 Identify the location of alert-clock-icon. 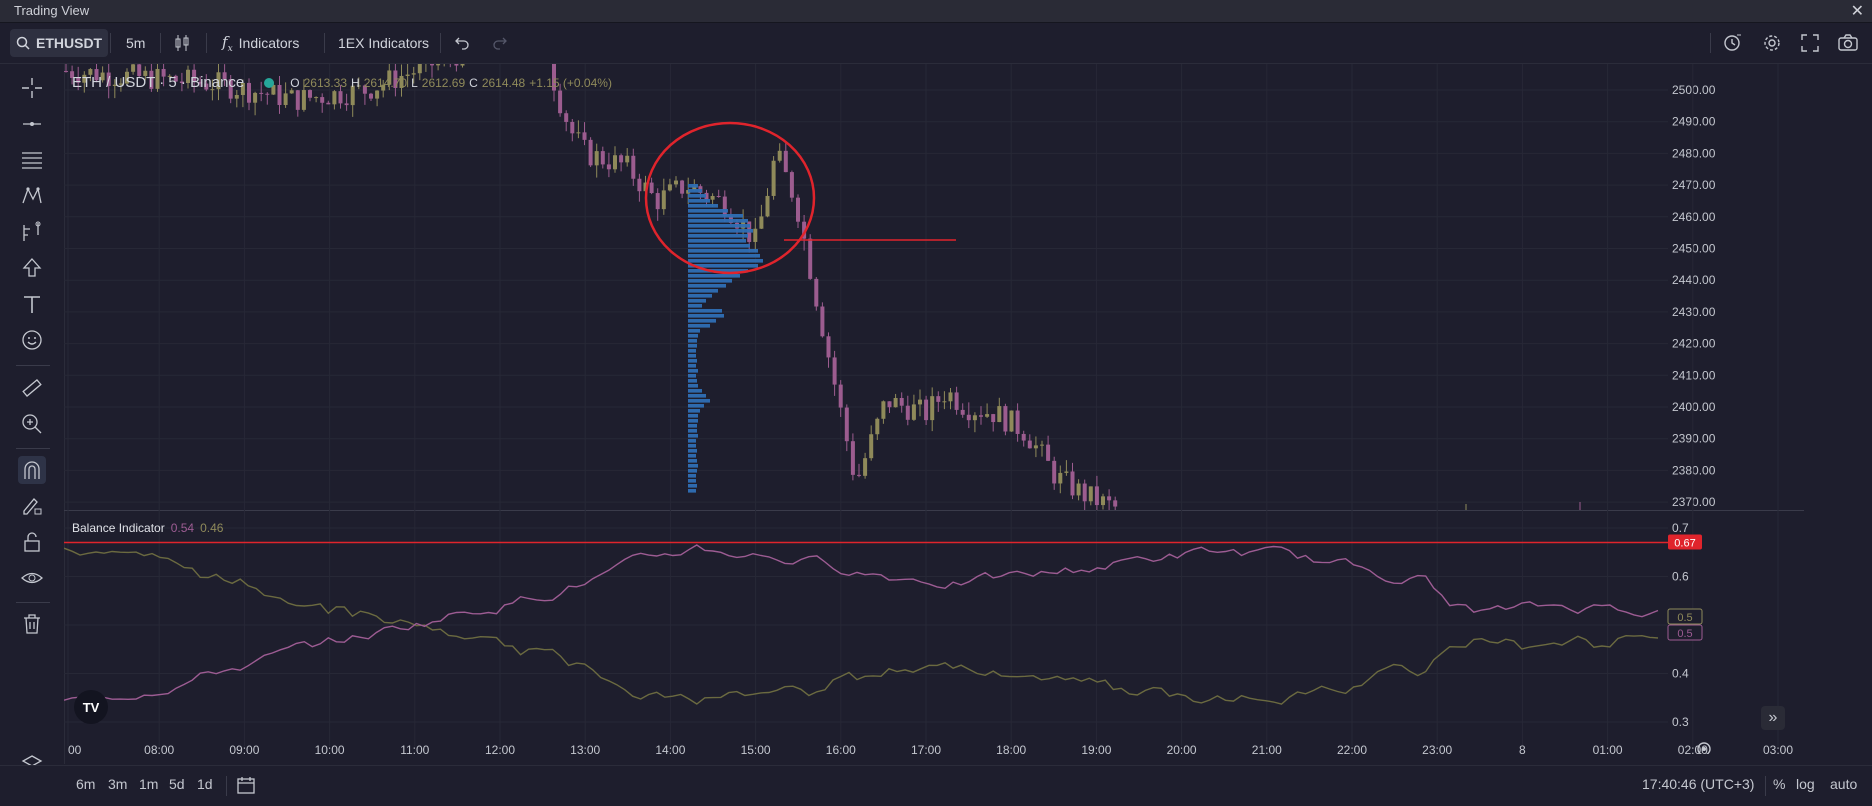
(1733, 43).